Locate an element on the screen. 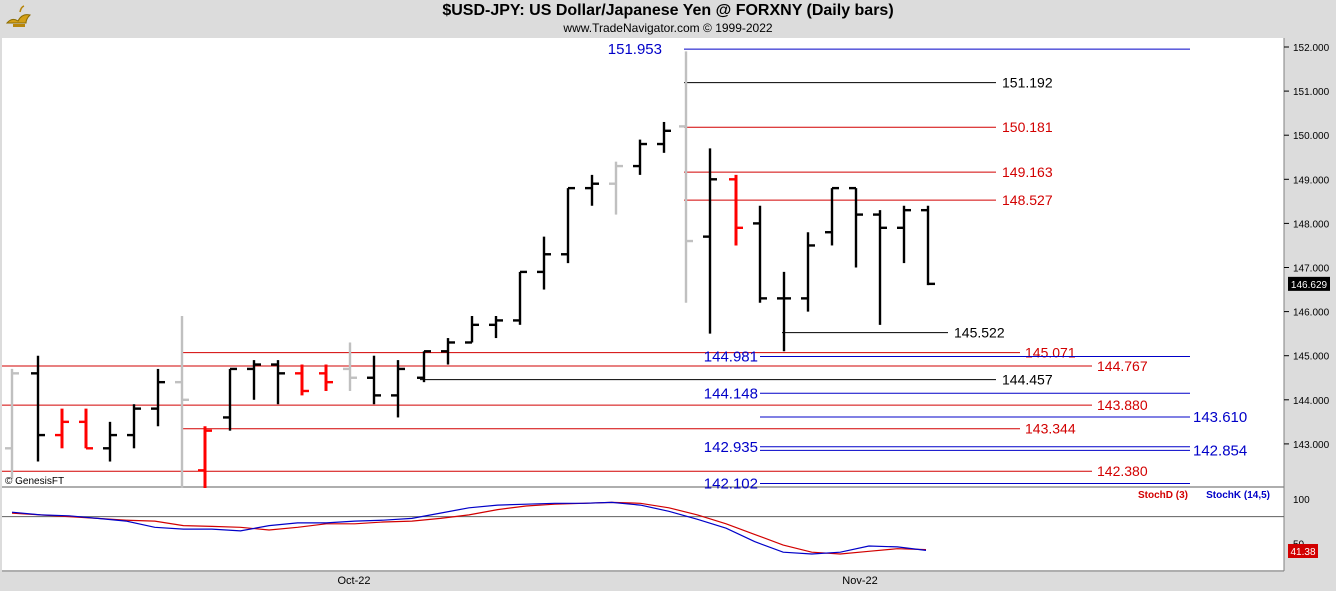 The width and height of the screenshot is (1336, 591). y-tick-label: 147.000 is located at coordinates (1311, 269).